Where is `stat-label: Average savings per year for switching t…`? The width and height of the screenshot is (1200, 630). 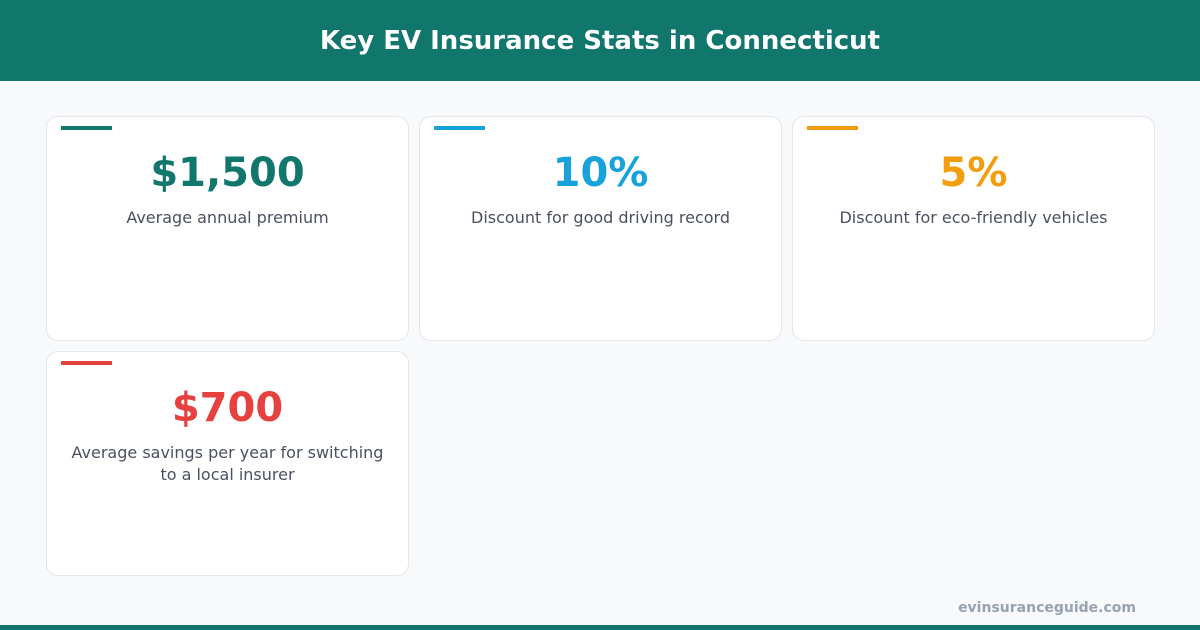
stat-label: Average savings per year for switching t… is located at coordinates (227, 463).